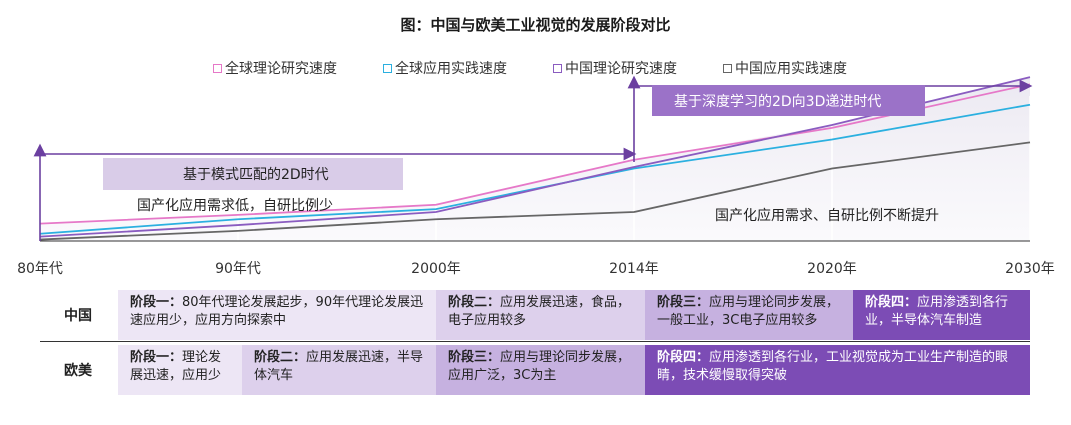 The height and width of the screenshot is (425, 1071). What do you see at coordinates (451, 69) in the screenshot?
I see `legend-label: 全球应用实践速度` at bounding box center [451, 69].